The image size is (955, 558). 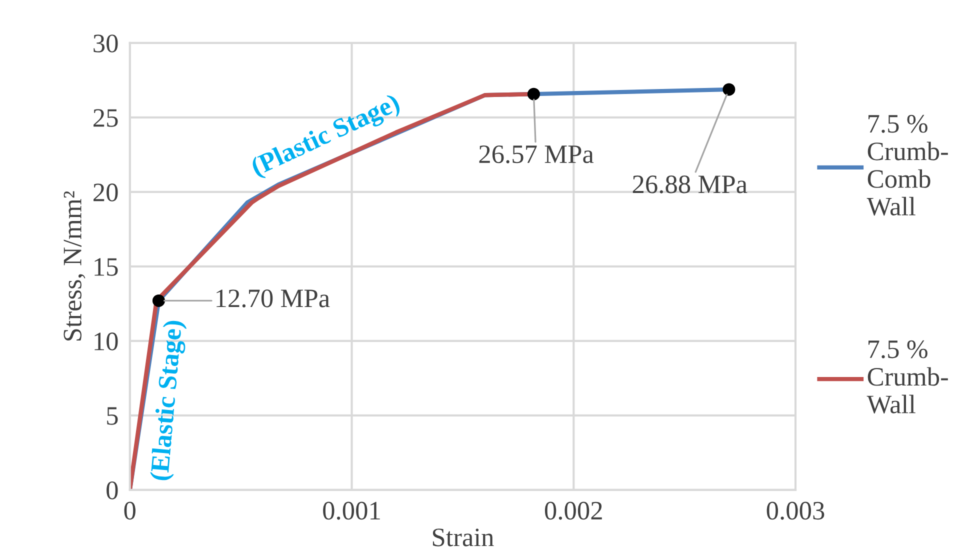 What do you see at coordinates (795, 511) in the screenshot?
I see `x-tick-label: 0.003` at bounding box center [795, 511].